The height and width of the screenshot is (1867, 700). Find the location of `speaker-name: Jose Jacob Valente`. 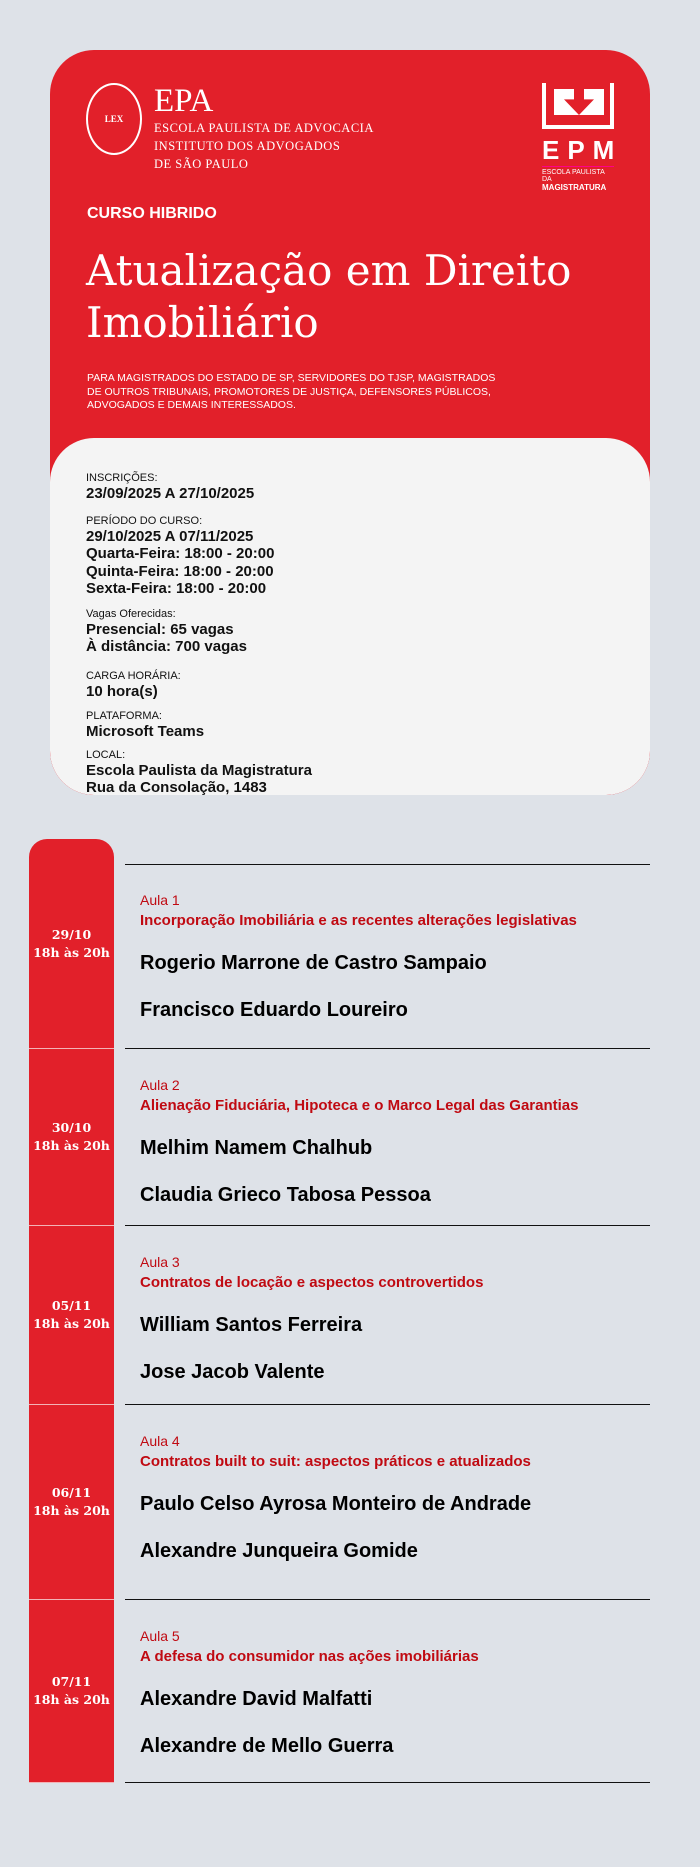

speaker-name: Jose Jacob Valente is located at coordinates (232, 1372).